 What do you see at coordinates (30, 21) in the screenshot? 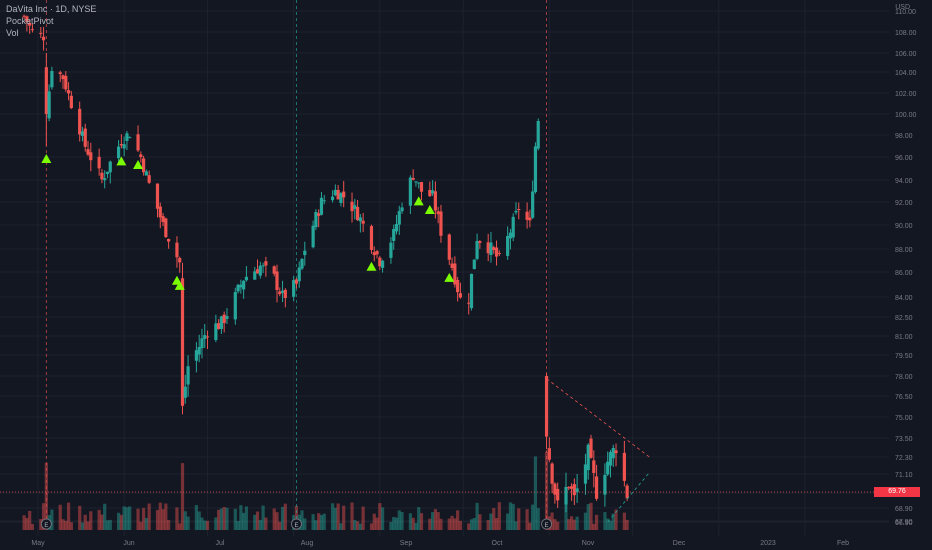
I see `indicator-label: PocketPivot` at bounding box center [30, 21].